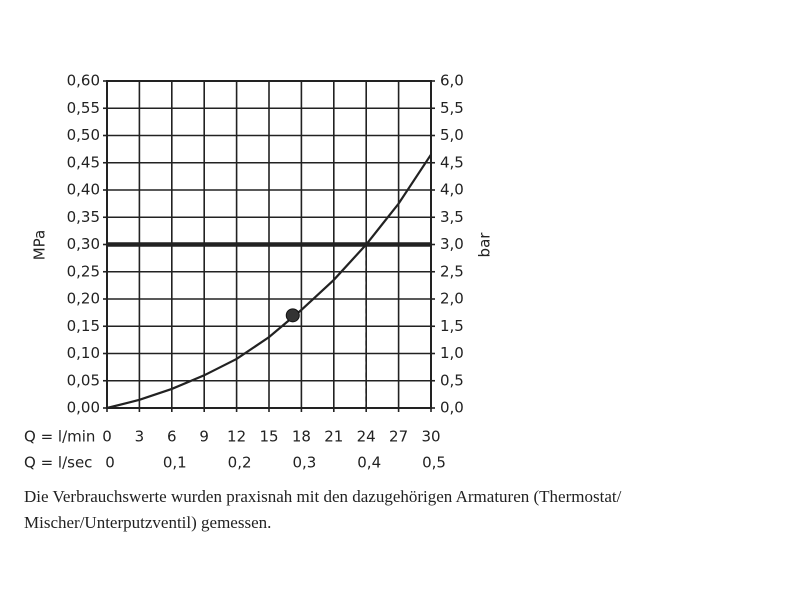 This screenshot has width=800, height=600. Describe the element at coordinates (83, 135) in the screenshot. I see `y-tick-label: 0,50` at that location.